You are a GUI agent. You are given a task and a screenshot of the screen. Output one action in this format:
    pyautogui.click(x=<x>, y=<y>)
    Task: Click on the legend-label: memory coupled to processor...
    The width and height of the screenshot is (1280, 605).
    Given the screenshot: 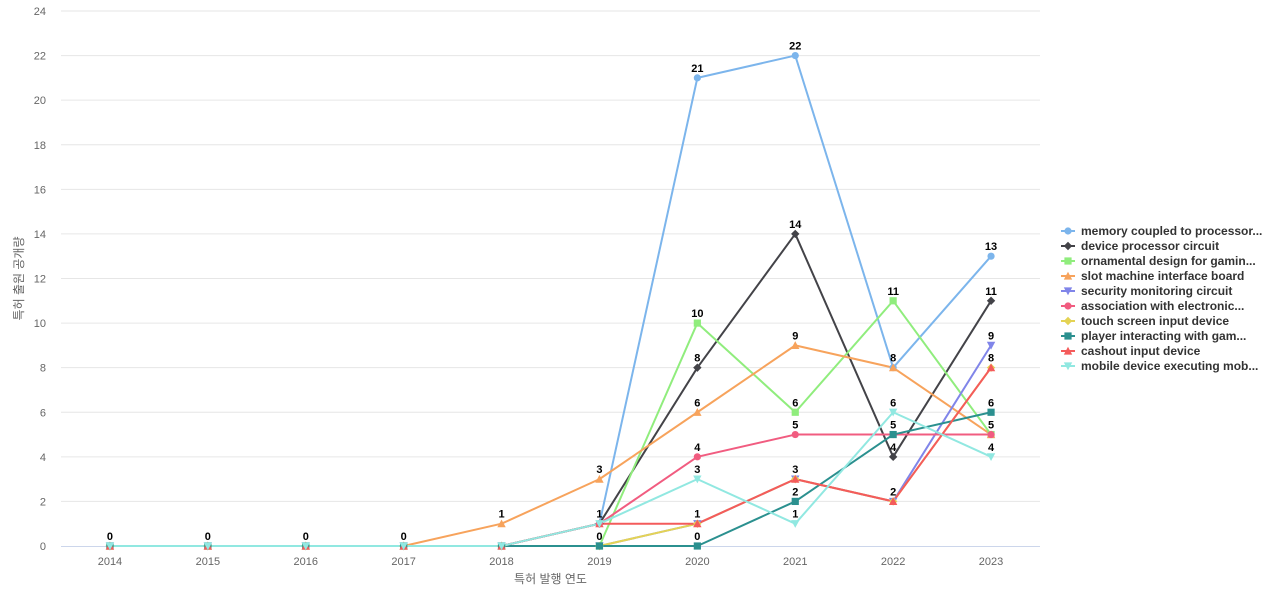 What is the action you would take?
    pyautogui.click(x=1171, y=231)
    